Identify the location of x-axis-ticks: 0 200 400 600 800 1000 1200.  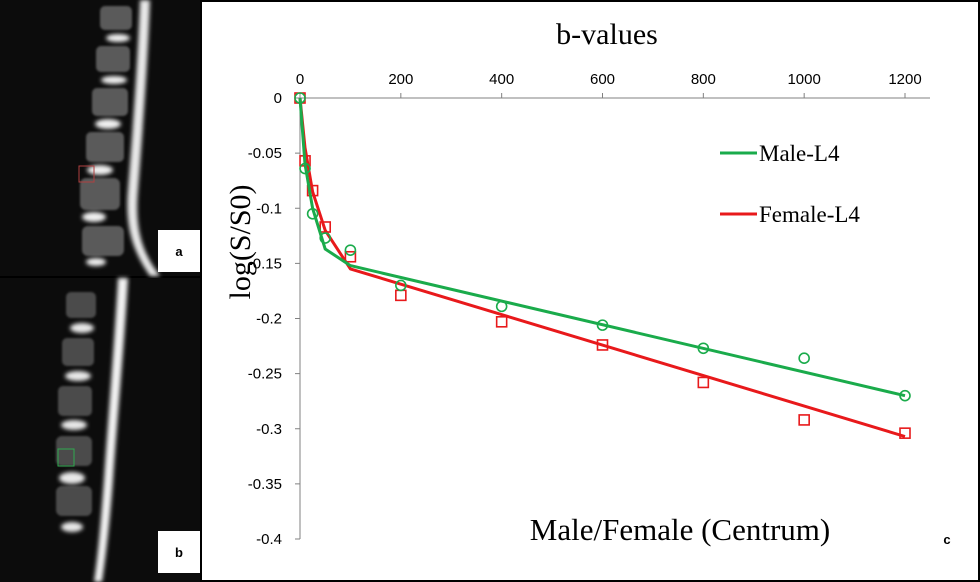
(609, 84).